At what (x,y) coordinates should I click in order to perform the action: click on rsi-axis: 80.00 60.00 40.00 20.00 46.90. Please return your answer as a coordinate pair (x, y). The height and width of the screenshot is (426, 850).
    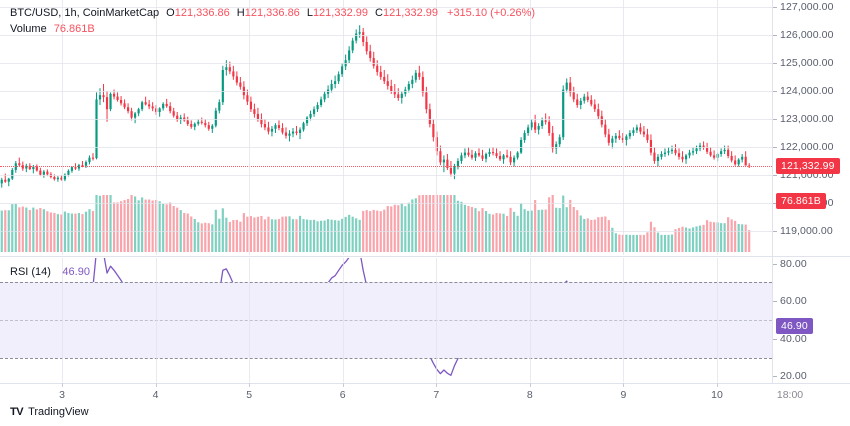
    Looking at the image, I should click on (811, 320).